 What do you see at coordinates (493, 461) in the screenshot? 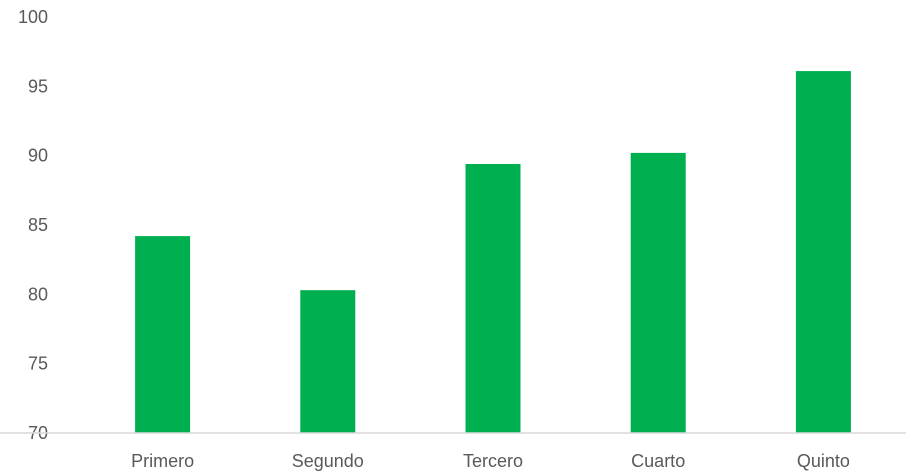
I see `x-category-label: Tercero` at bounding box center [493, 461].